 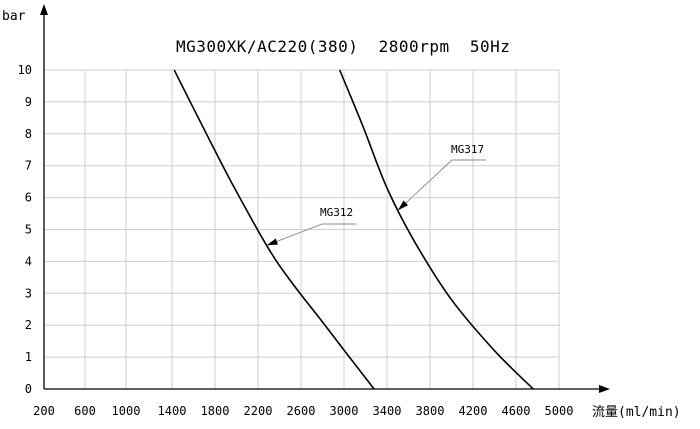 I want to click on y-axis-label: bar, so click(x=14, y=16).